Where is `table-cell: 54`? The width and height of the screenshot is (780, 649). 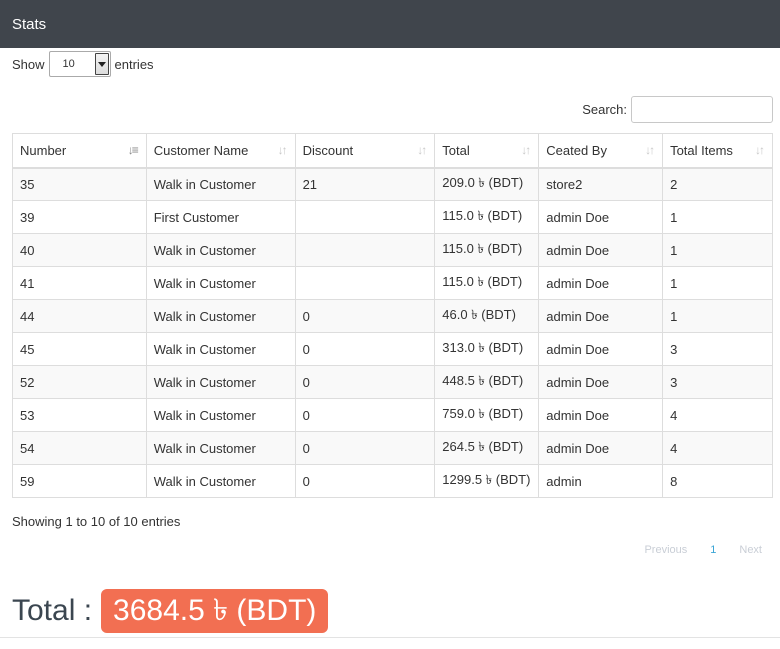 table-cell: 54 is located at coordinates (79, 448).